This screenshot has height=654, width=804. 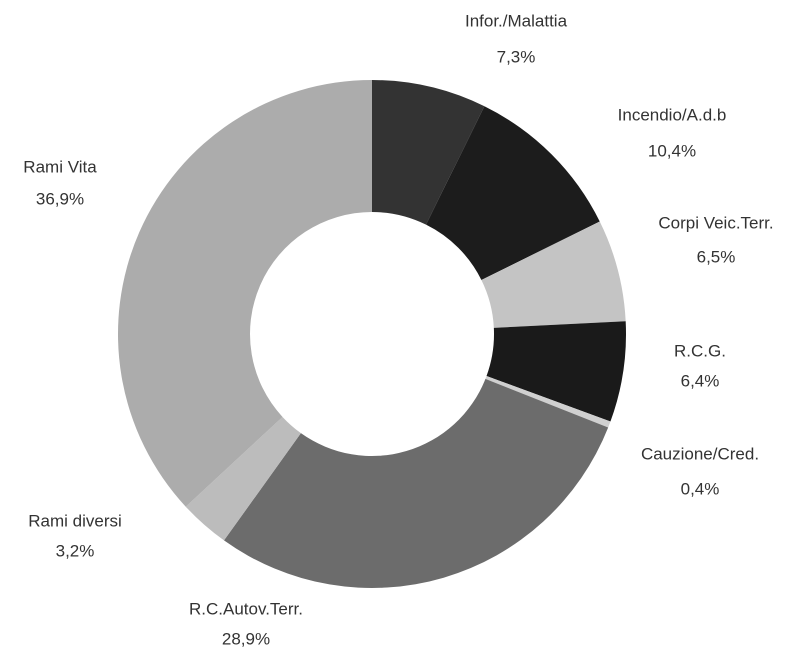 What do you see at coordinates (246, 608) in the screenshot?
I see `slice-label: R.C.Autov.Terr.` at bounding box center [246, 608].